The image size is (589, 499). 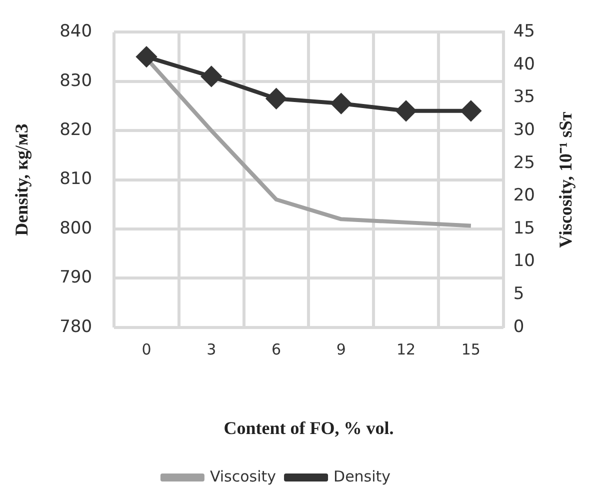 I want to click on y-tick-label: 810, so click(x=76, y=179).